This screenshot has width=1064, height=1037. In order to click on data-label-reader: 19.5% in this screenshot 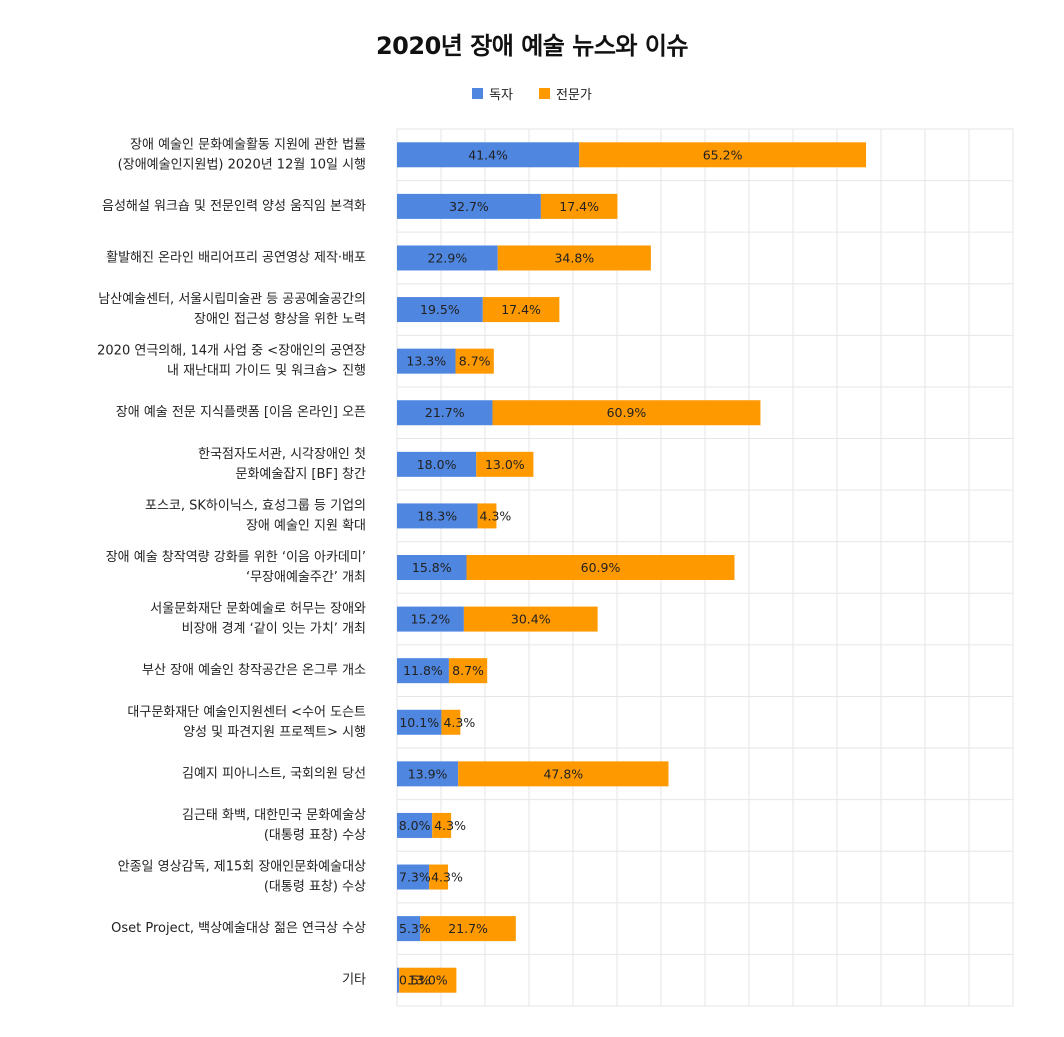, I will do `click(440, 309)`.